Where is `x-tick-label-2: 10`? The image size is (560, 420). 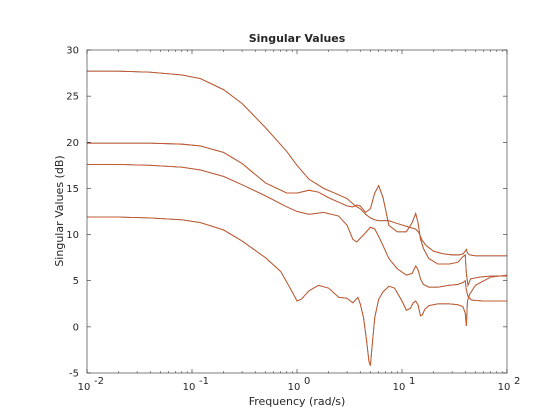
x-tick-label-2: 10 is located at coordinates (189, 387).